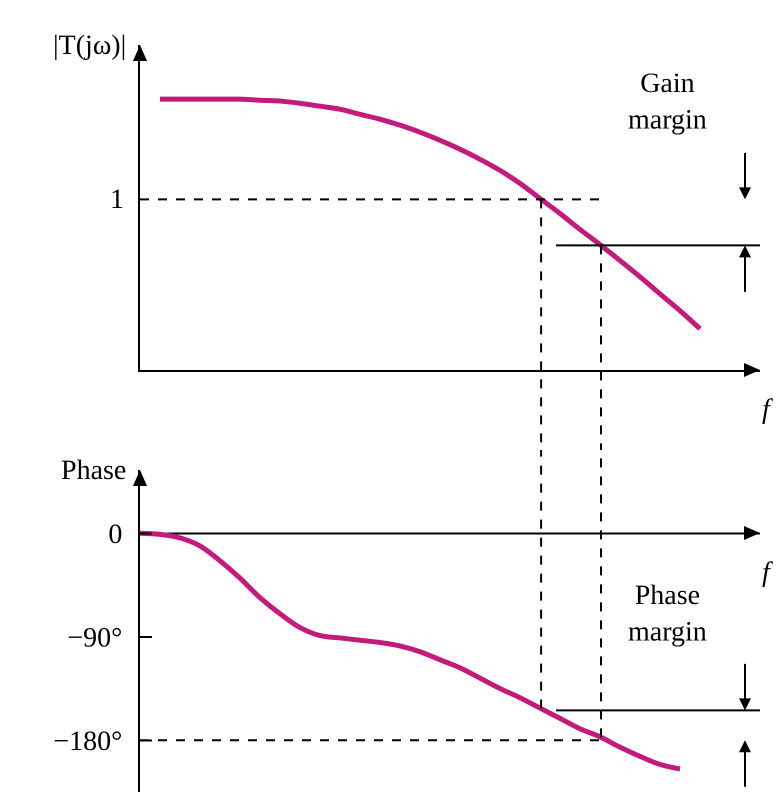 The height and width of the screenshot is (792, 778). What do you see at coordinates (94, 638) in the screenshot?
I see `y-tick-label: −90°` at bounding box center [94, 638].